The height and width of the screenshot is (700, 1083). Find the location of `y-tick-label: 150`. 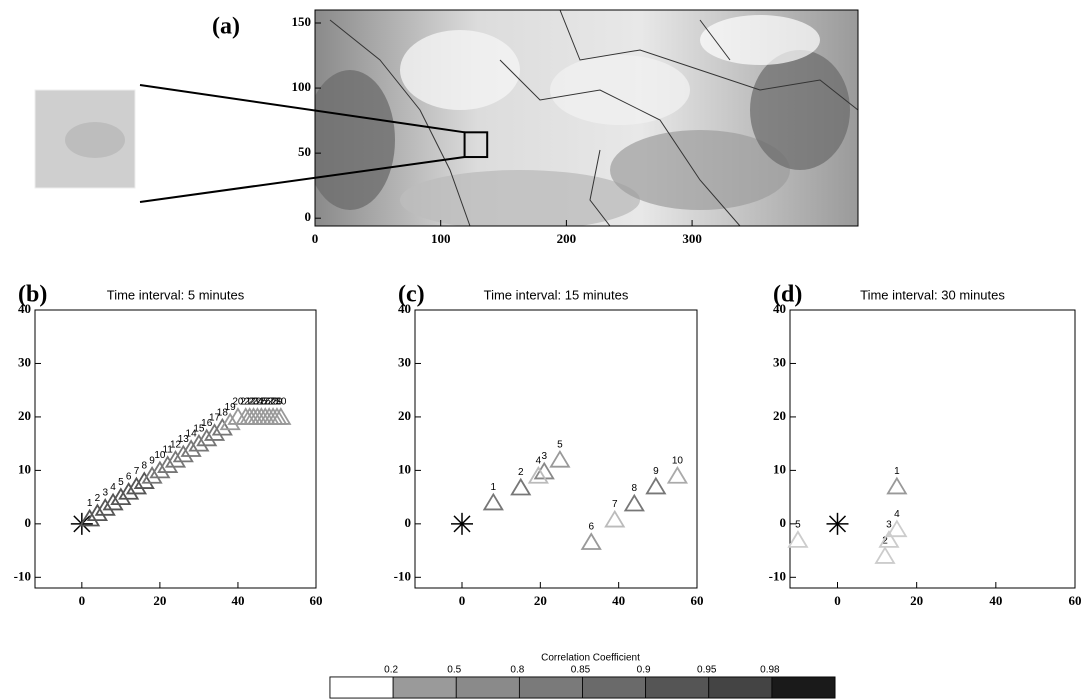

y-tick-label: 150 is located at coordinates (302, 21).